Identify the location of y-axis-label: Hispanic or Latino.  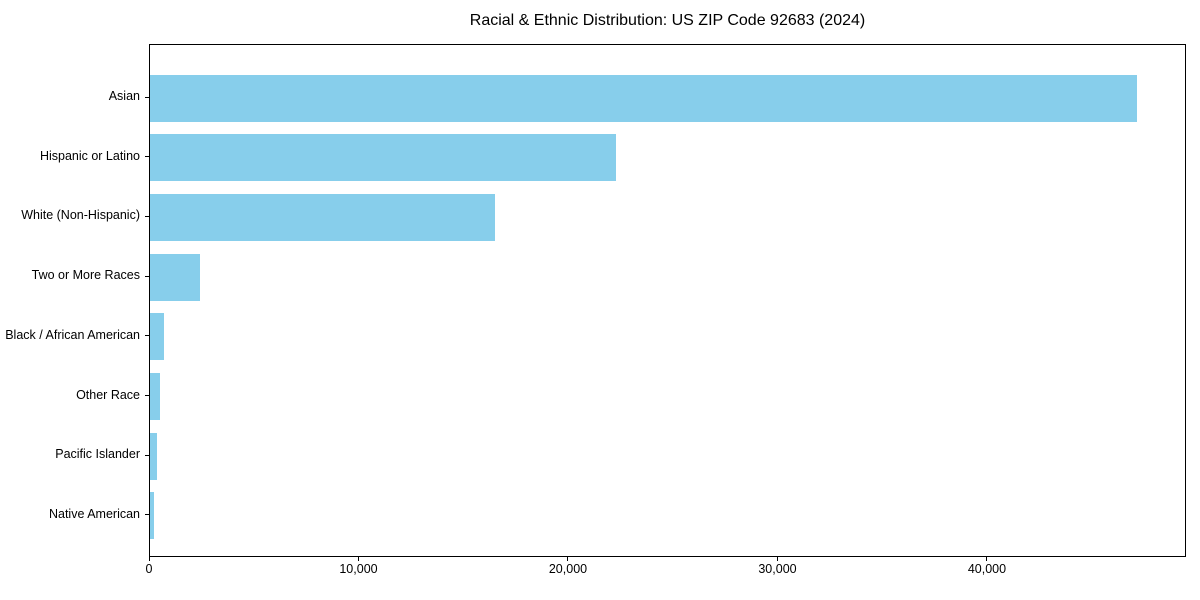
(89, 155).